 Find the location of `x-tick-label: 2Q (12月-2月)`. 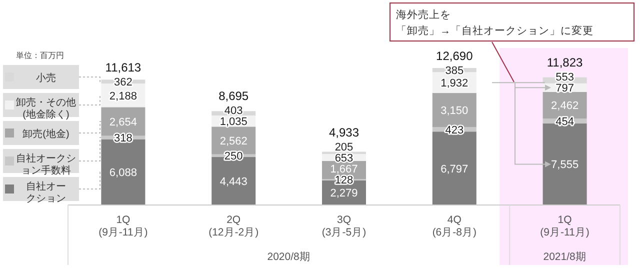

x-tick-label: 2Q (12月-2月) is located at coordinates (233, 226).